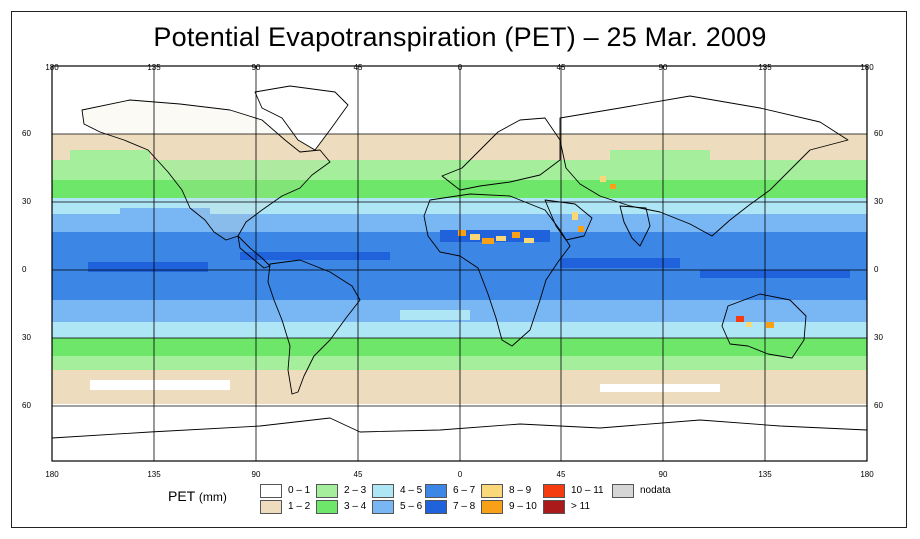  Describe the element at coordinates (154, 474) in the screenshot. I see `tick-bottom-135w: 135` at that location.